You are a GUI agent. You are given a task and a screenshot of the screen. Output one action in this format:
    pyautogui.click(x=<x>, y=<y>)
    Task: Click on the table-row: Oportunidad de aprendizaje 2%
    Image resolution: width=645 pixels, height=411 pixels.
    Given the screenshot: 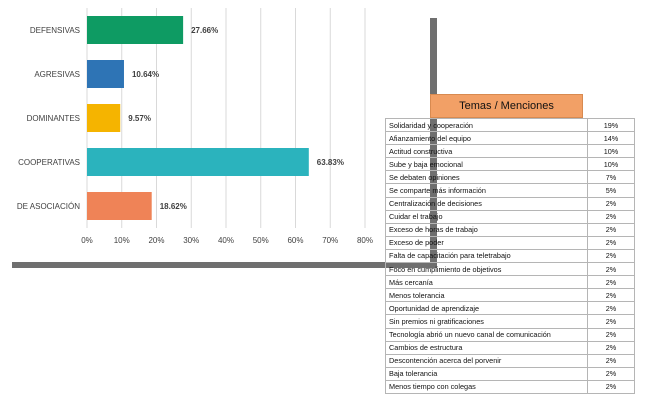 What is the action you would take?
    pyautogui.click(x=510, y=308)
    